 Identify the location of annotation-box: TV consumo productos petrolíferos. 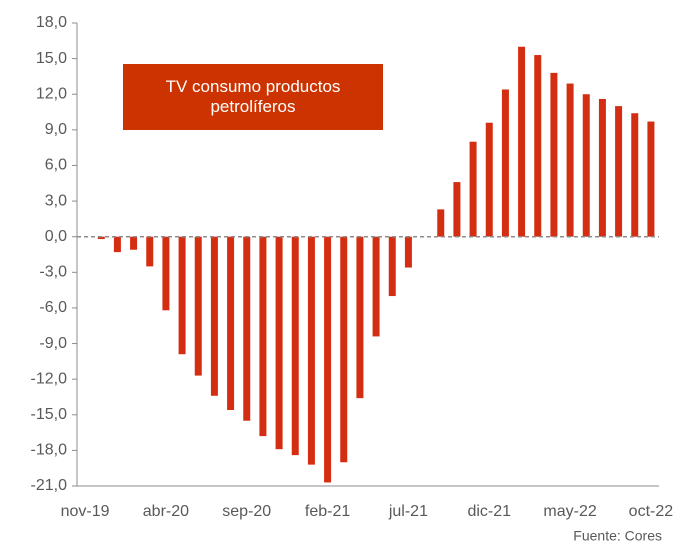
(253, 97).